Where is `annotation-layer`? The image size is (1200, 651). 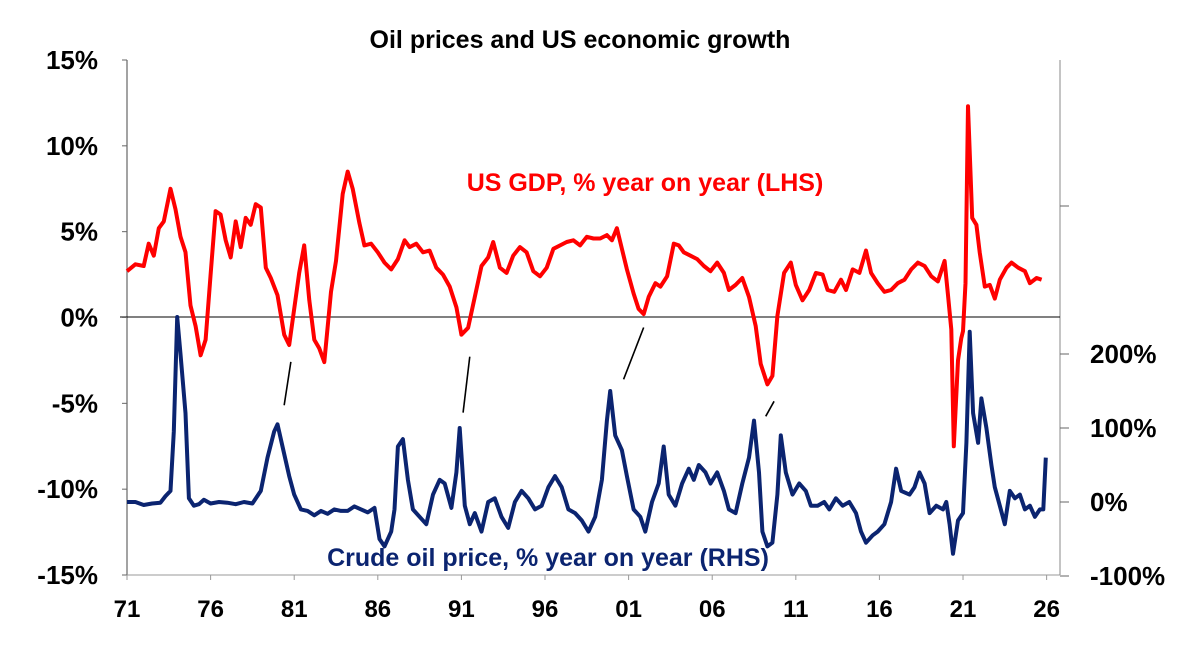 annotation-layer is located at coordinates (529, 372).